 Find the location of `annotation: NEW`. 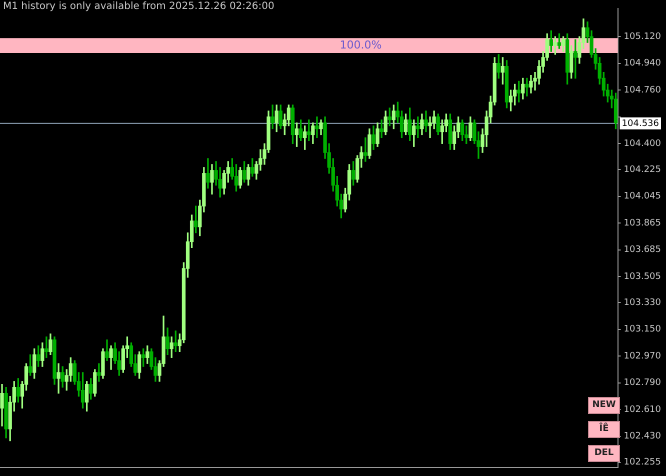

annotation: NEW is located at coordinates (604, 405).